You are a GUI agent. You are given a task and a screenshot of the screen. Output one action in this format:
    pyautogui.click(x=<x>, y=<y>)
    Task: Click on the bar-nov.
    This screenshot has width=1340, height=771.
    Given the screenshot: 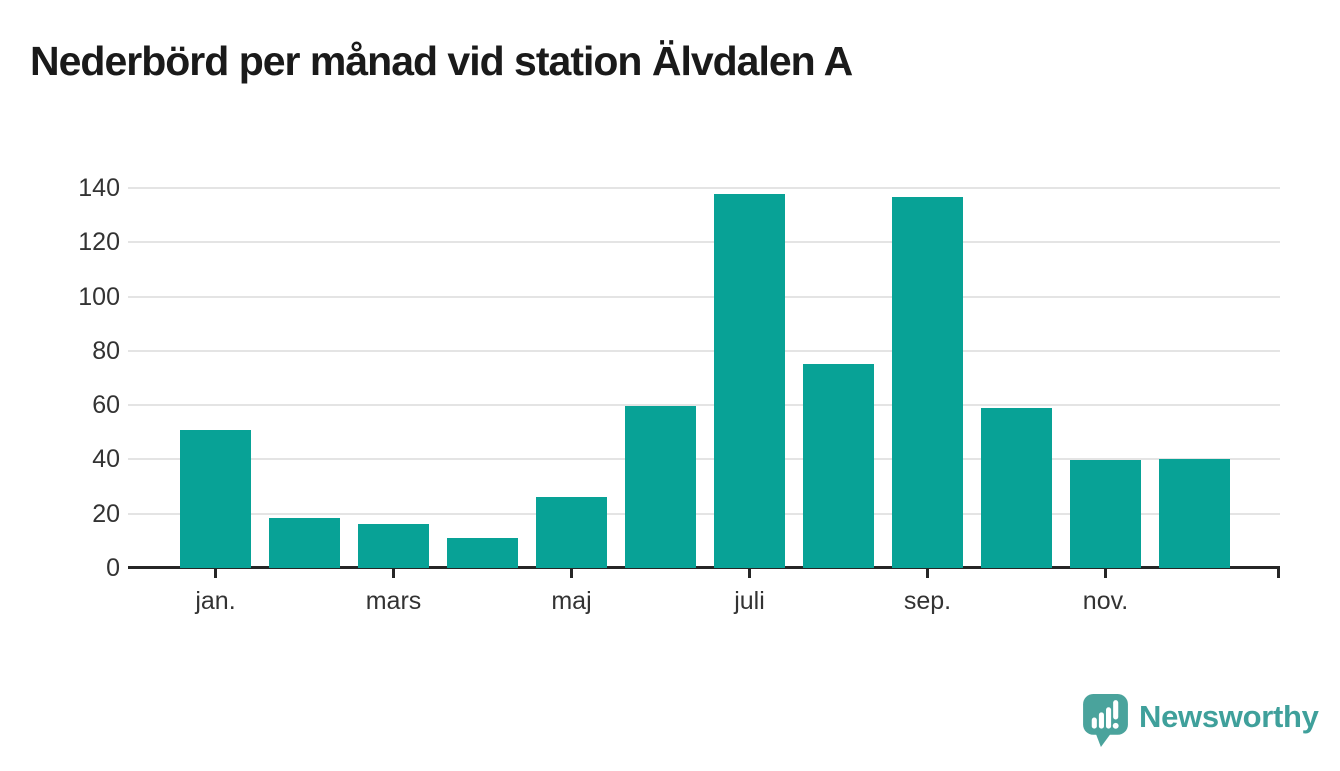 What is the action you would take?
    pyautogui.click(x=1105, y=513)
    